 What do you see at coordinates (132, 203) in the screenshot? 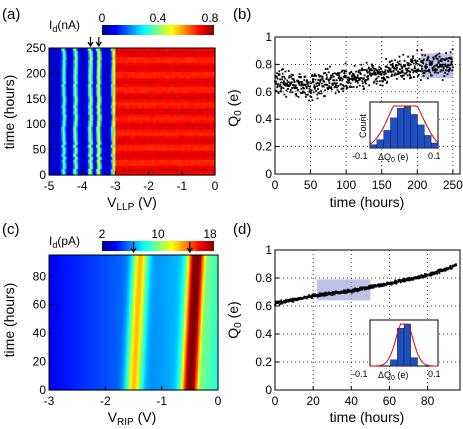
I see `panel-a-xlabel: VLLP (V)` at bounding box center [132, 203].